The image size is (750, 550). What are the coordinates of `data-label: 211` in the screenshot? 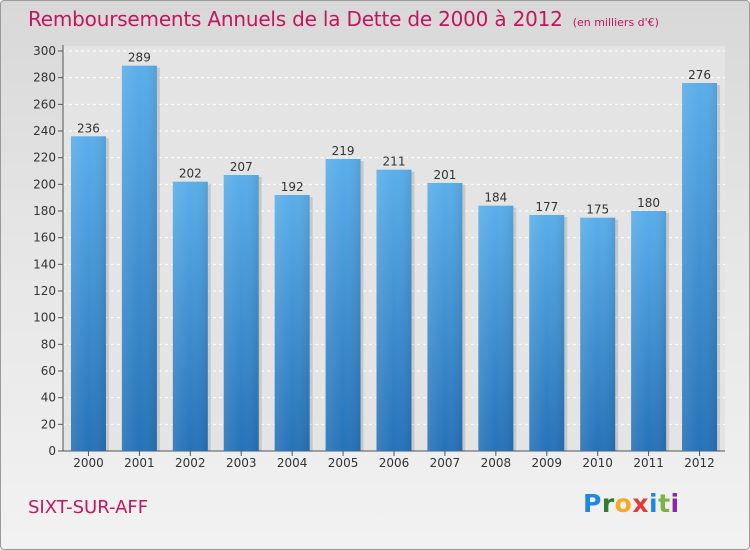 It's located at (394, 162).